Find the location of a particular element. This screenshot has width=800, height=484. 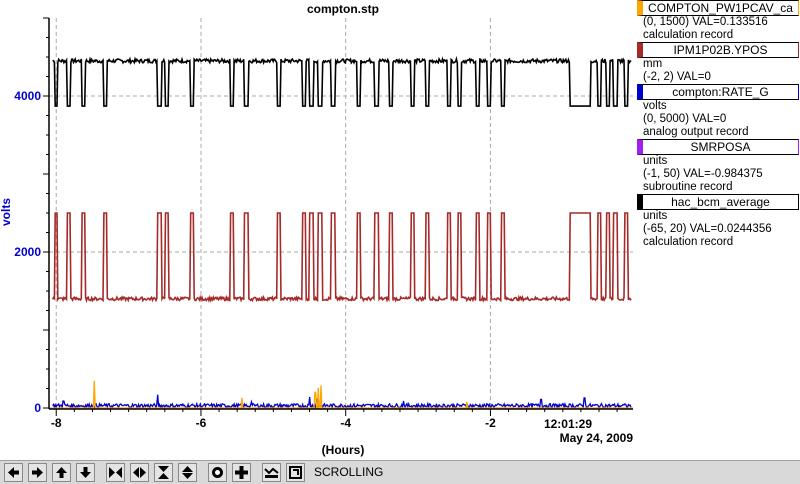

x-tick-label: -6 is located at coordinates (201, 423).